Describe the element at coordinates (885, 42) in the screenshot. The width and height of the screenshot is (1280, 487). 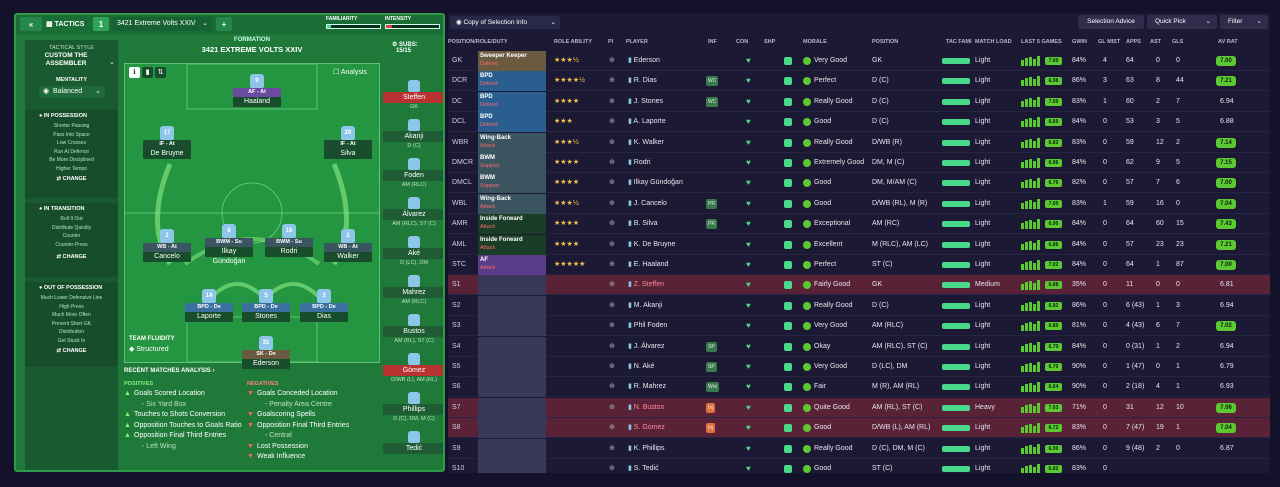
I see `column-header: POSITION` at that location.